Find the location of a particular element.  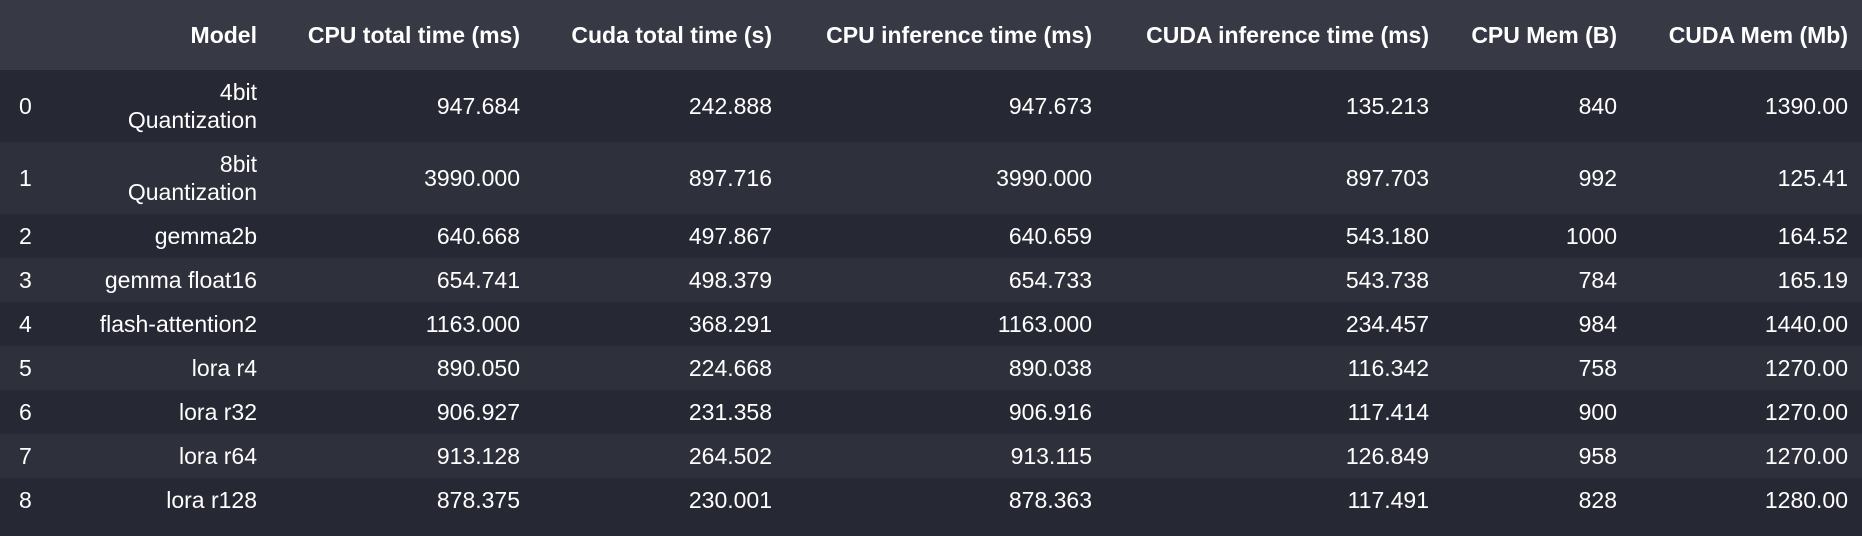

cell-cuda-total-time: 264.502 is located at coordinates (730, 456).